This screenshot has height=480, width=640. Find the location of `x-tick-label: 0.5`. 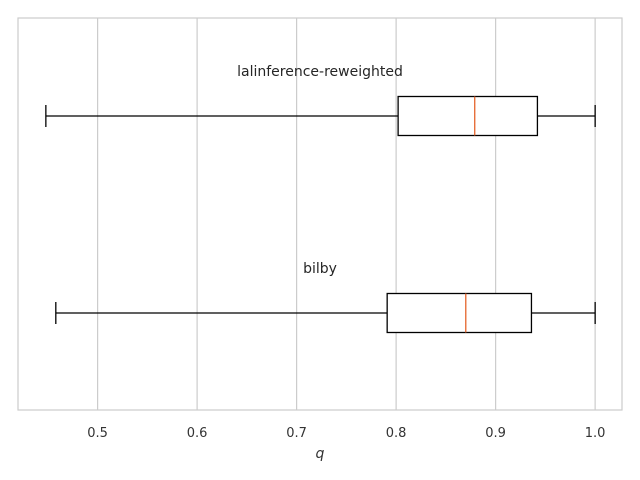

x-tick-label: 0.5 is located at coordinates (97, 433).